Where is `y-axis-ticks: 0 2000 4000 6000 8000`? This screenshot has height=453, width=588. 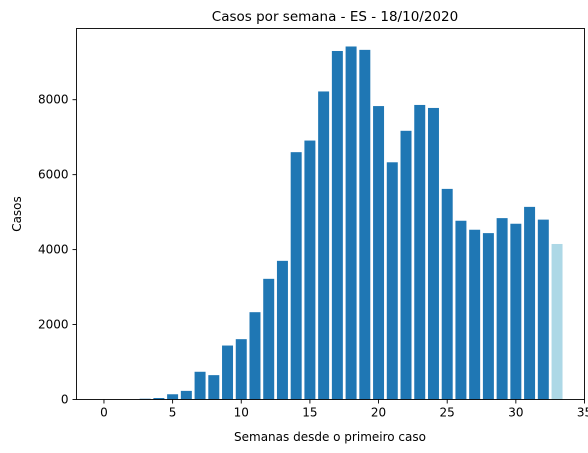
y-axis-ticks: 0 2000 4000 6000 8000 is located at coordinates (57, 250).